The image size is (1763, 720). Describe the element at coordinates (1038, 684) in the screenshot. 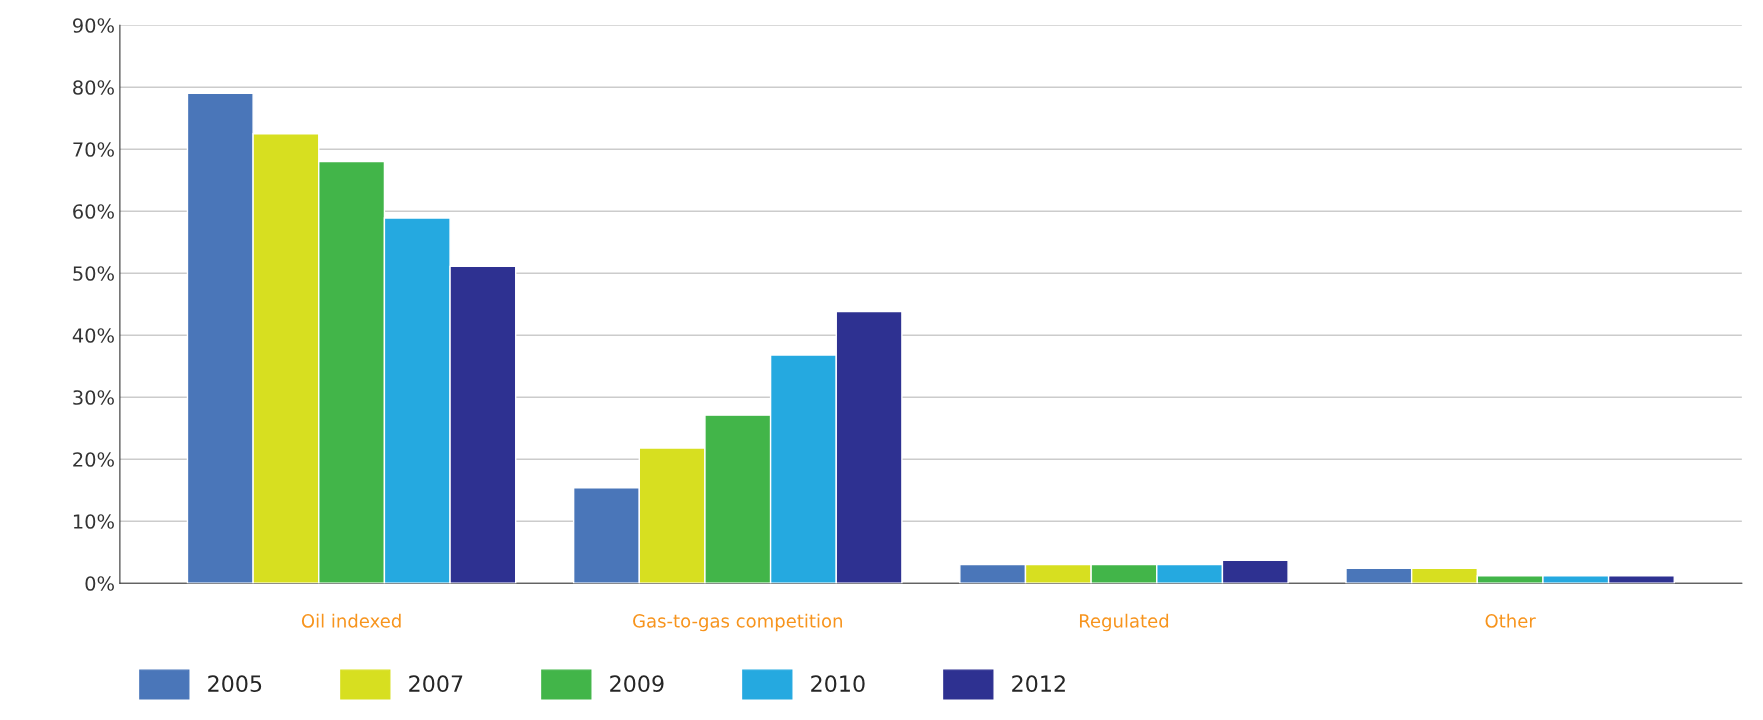

I see `legend-label: 2012` at that location.